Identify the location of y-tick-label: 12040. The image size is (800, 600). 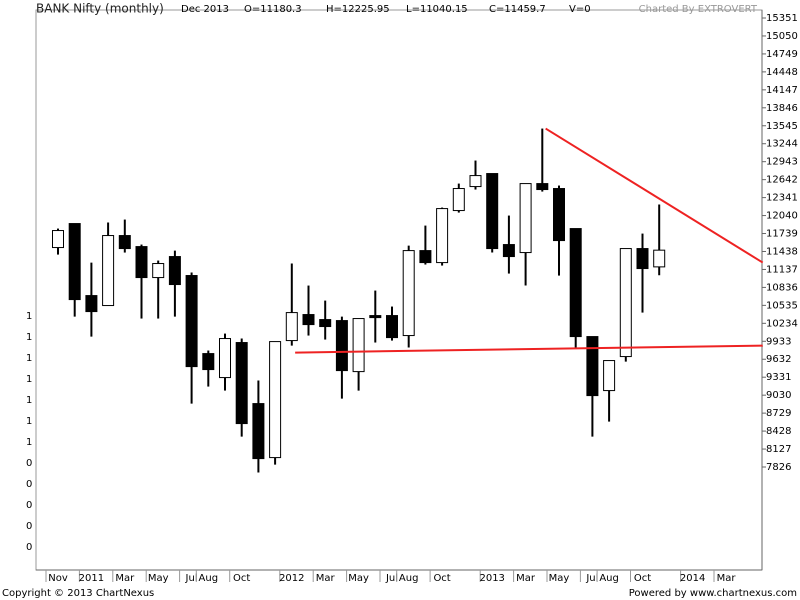
(782, 216).